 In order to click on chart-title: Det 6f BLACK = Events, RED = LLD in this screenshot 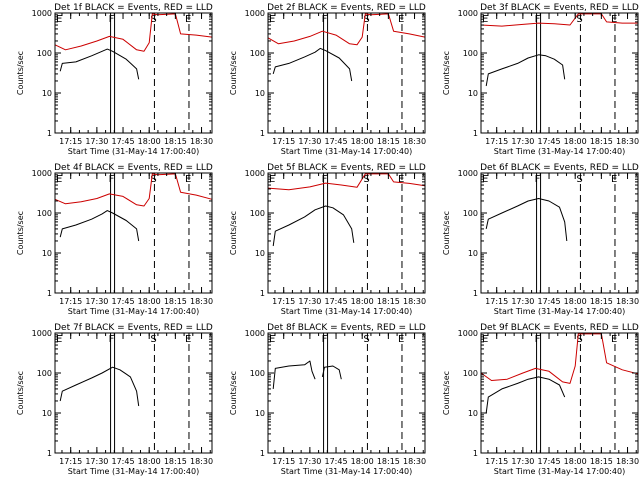, I will do `click(559, 168)`.